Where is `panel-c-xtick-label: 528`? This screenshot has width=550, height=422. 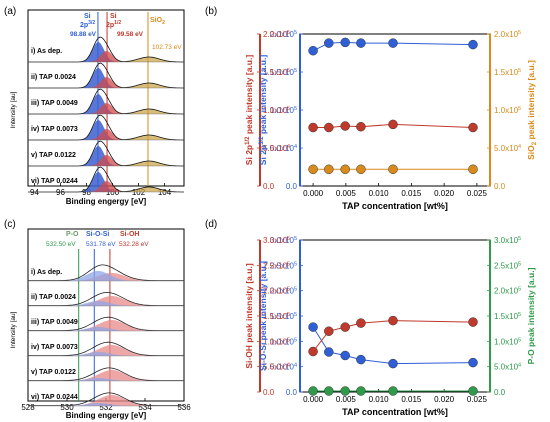
panel-c-xtick-label: 528 is located at coordinates (28, 407).